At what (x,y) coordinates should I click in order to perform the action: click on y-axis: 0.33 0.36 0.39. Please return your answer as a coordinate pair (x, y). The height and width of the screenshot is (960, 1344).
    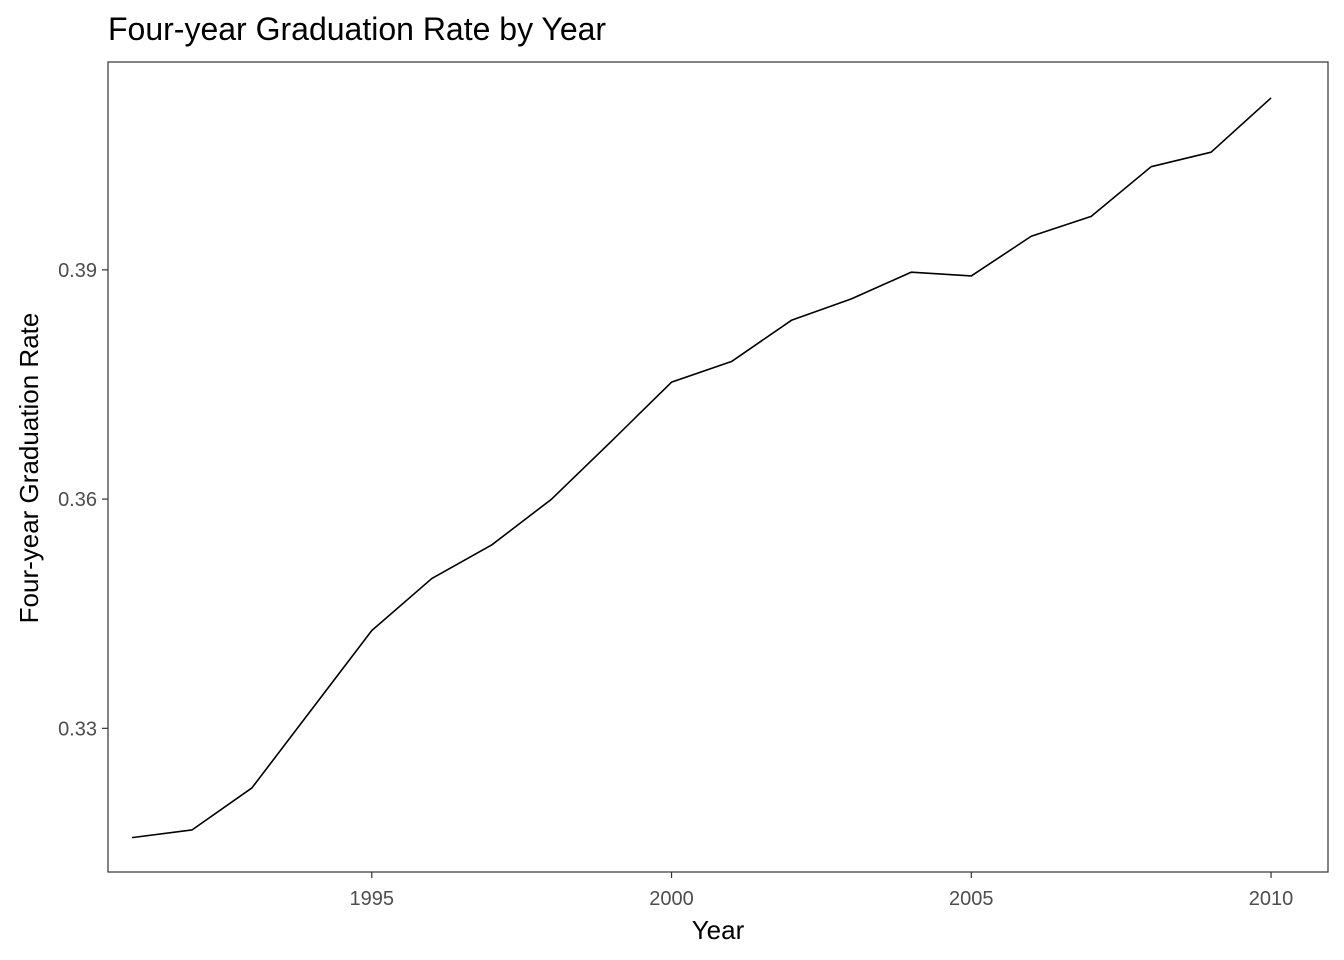
    Looking at the image, I should click on (83, 500).